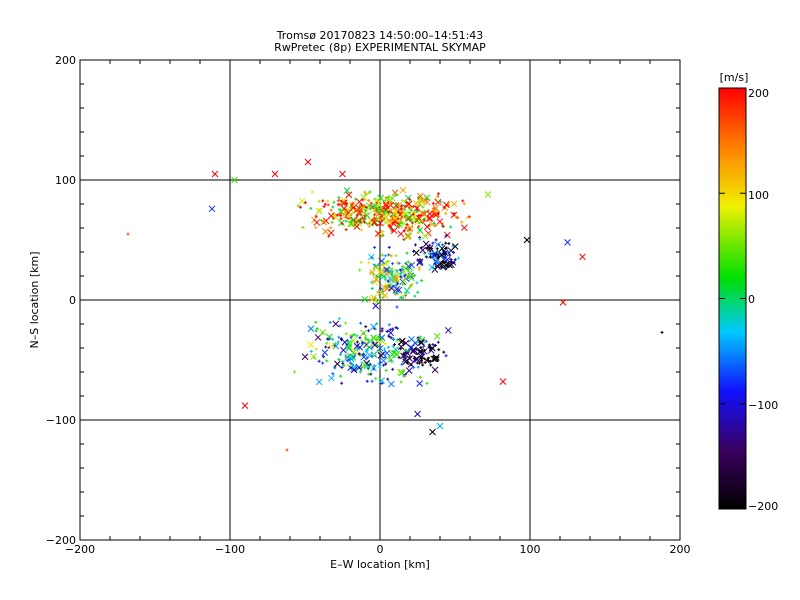  What do you see at coordinates (530, 549) in the screenshot?
I see `x-tick-label: 100` at bounding box center [530, 549].